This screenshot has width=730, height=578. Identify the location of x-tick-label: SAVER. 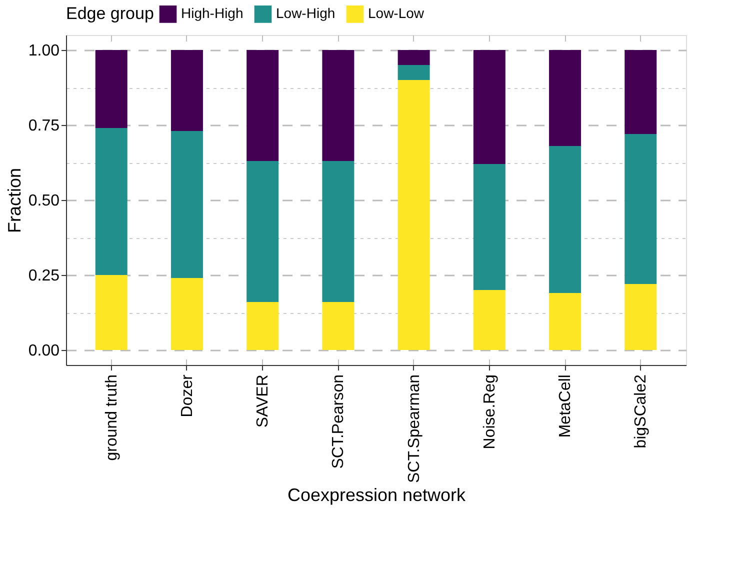
(263, 401).